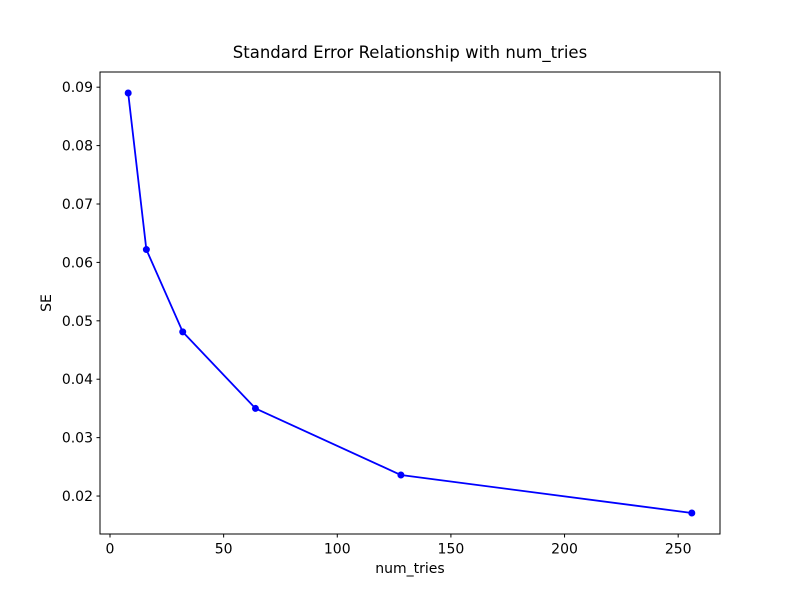 The height and width of the screenshot is (600, 800). Describe the element at coordinates (410, 569) in the screenshot. I see `x-axis-label: num_tries` at that location.